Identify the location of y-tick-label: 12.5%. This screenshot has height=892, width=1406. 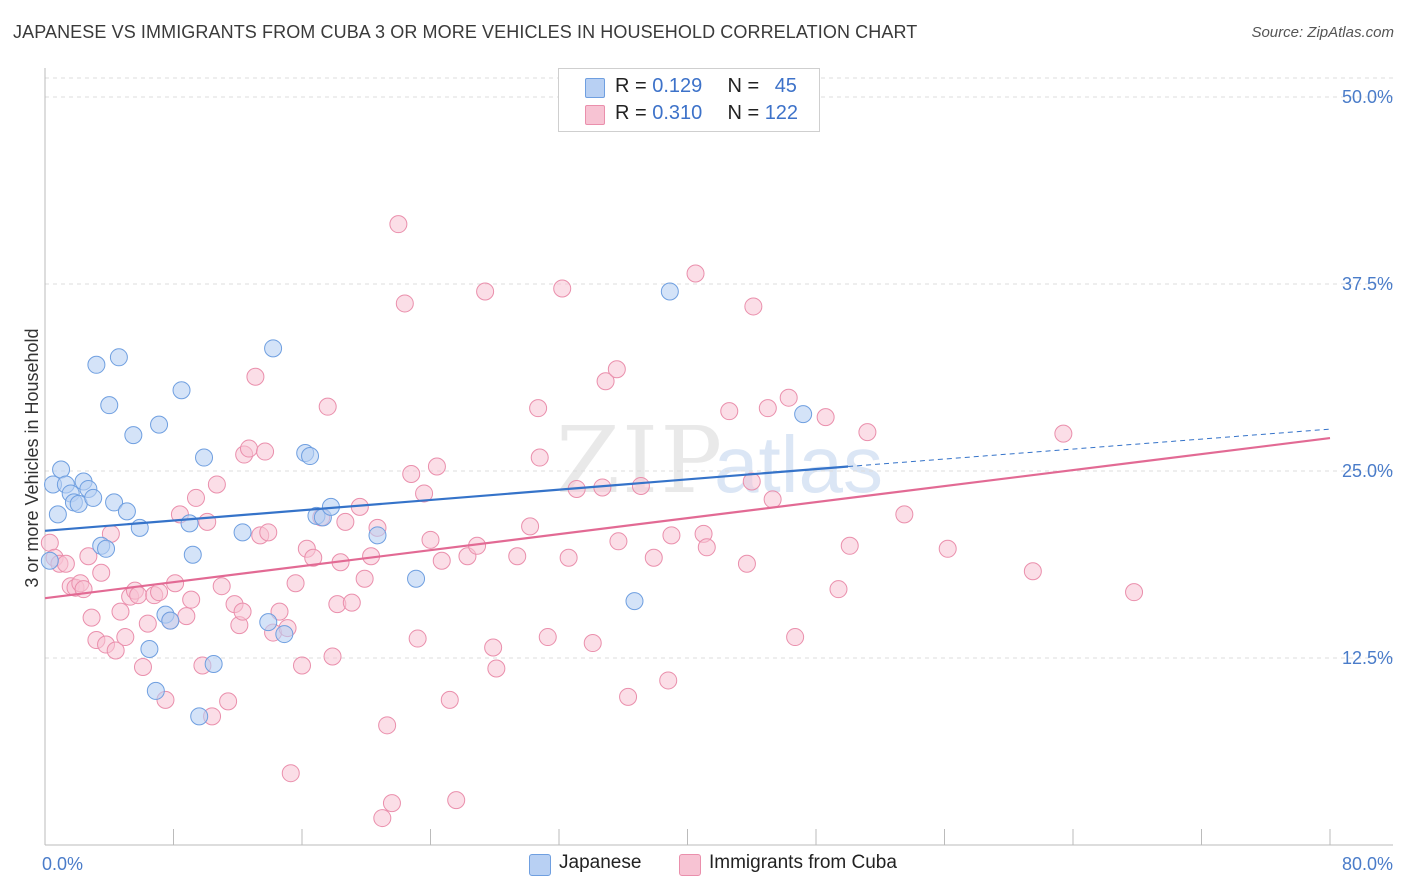
(1367, 658).